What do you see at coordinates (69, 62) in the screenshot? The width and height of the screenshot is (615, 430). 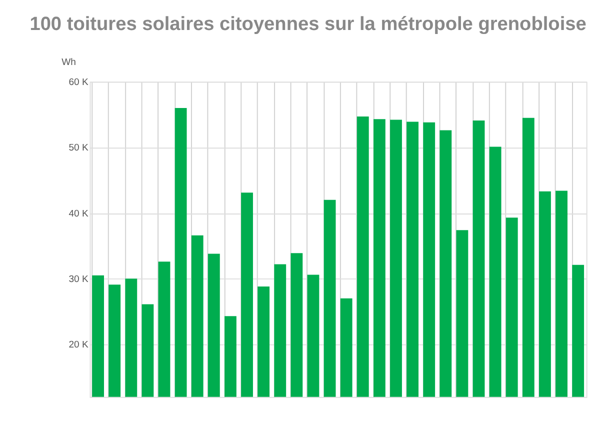 I see `y-axis-title: Wh` at bounding box center [69, 62].